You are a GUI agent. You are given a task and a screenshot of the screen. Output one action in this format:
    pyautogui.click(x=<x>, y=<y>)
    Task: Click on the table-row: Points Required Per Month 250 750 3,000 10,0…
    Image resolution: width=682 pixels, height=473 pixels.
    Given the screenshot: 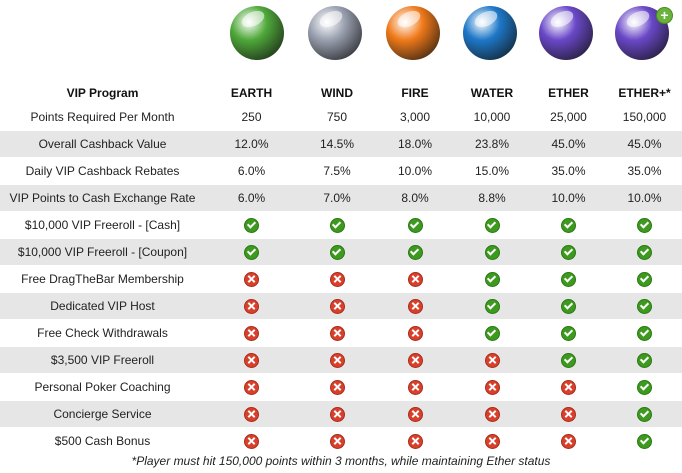 What is the action you would take?
    pyautogui.click(x=341, y=117)
    